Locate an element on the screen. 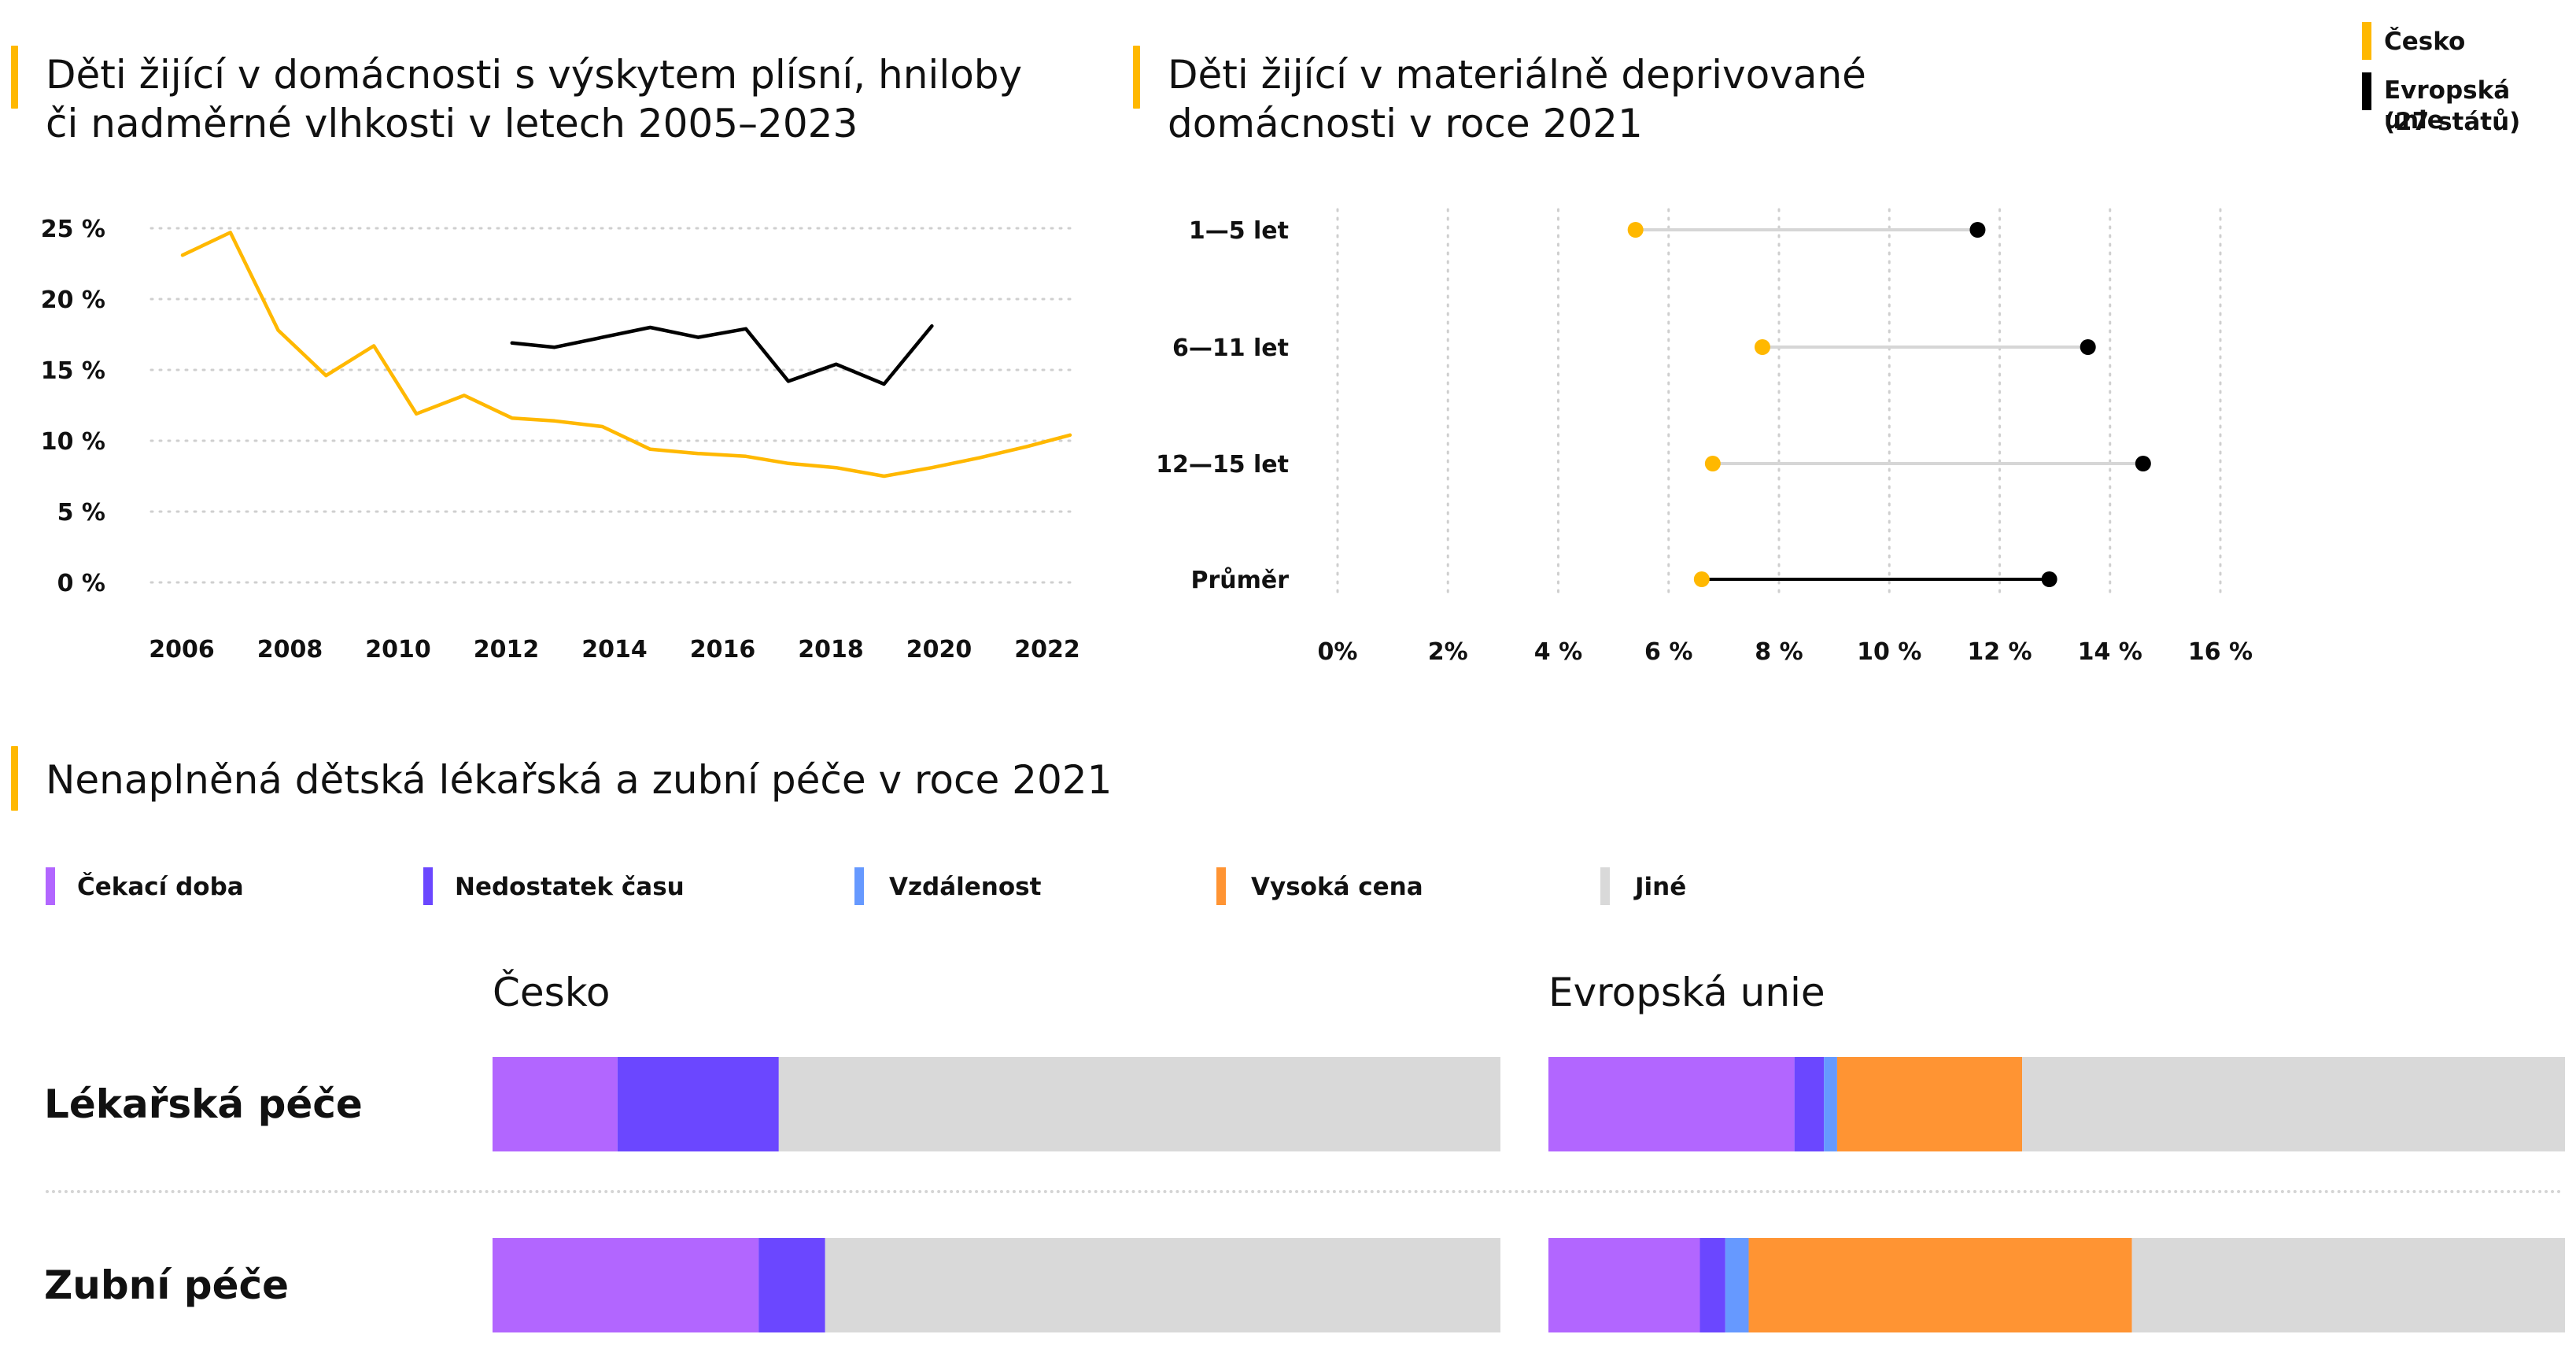 The width and height of the screenshot is (2576, 1349). chart3-title-accent is located at coordinates (15, 778).